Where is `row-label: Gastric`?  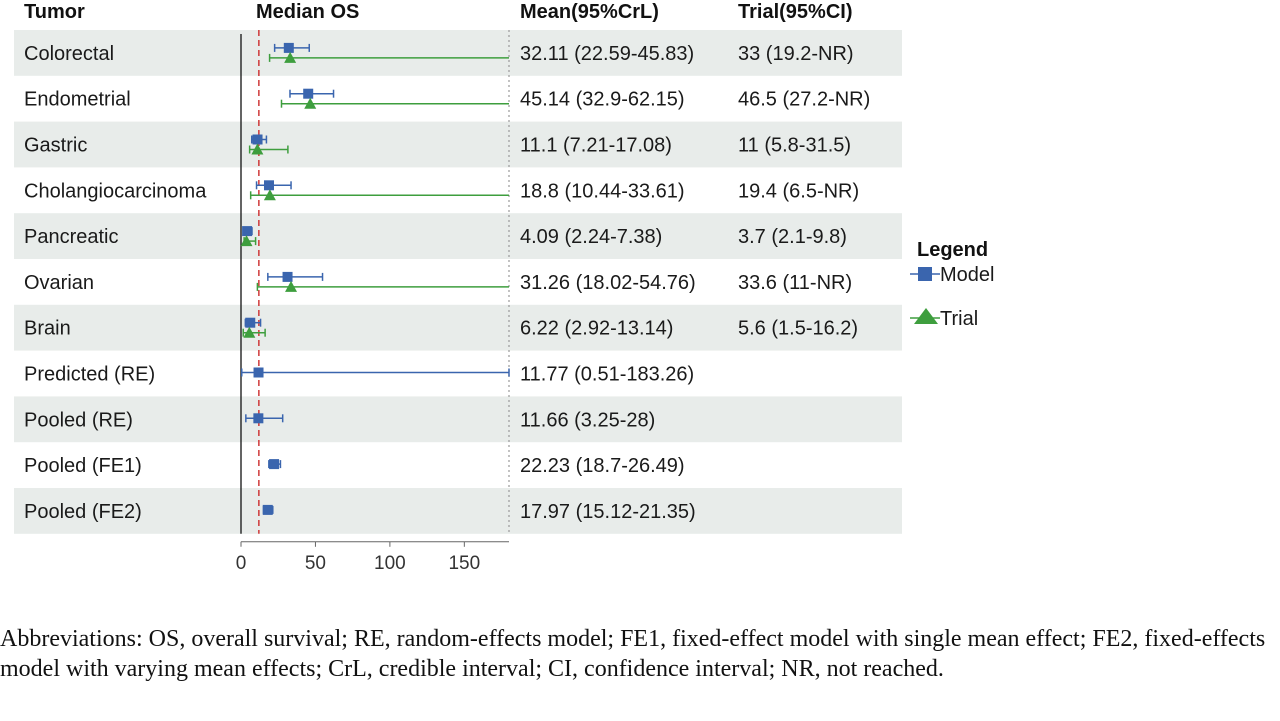
row-label: Gastric is located at coordinates (55, 146).